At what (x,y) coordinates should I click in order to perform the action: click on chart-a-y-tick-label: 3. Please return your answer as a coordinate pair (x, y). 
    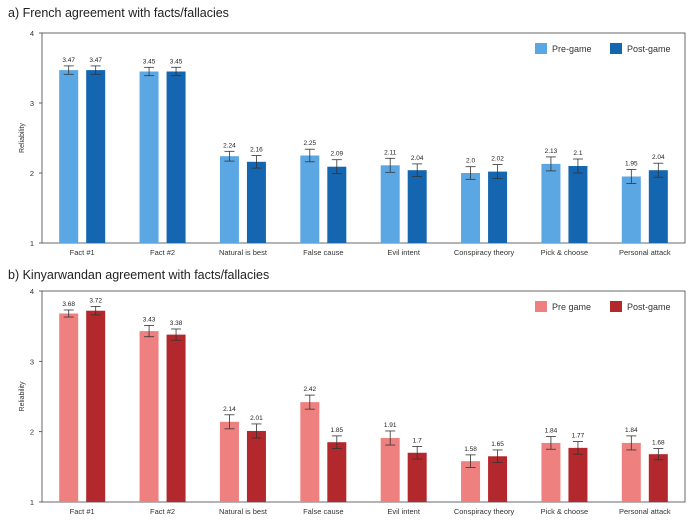
    Looking at the image, I should click on (32, 103).